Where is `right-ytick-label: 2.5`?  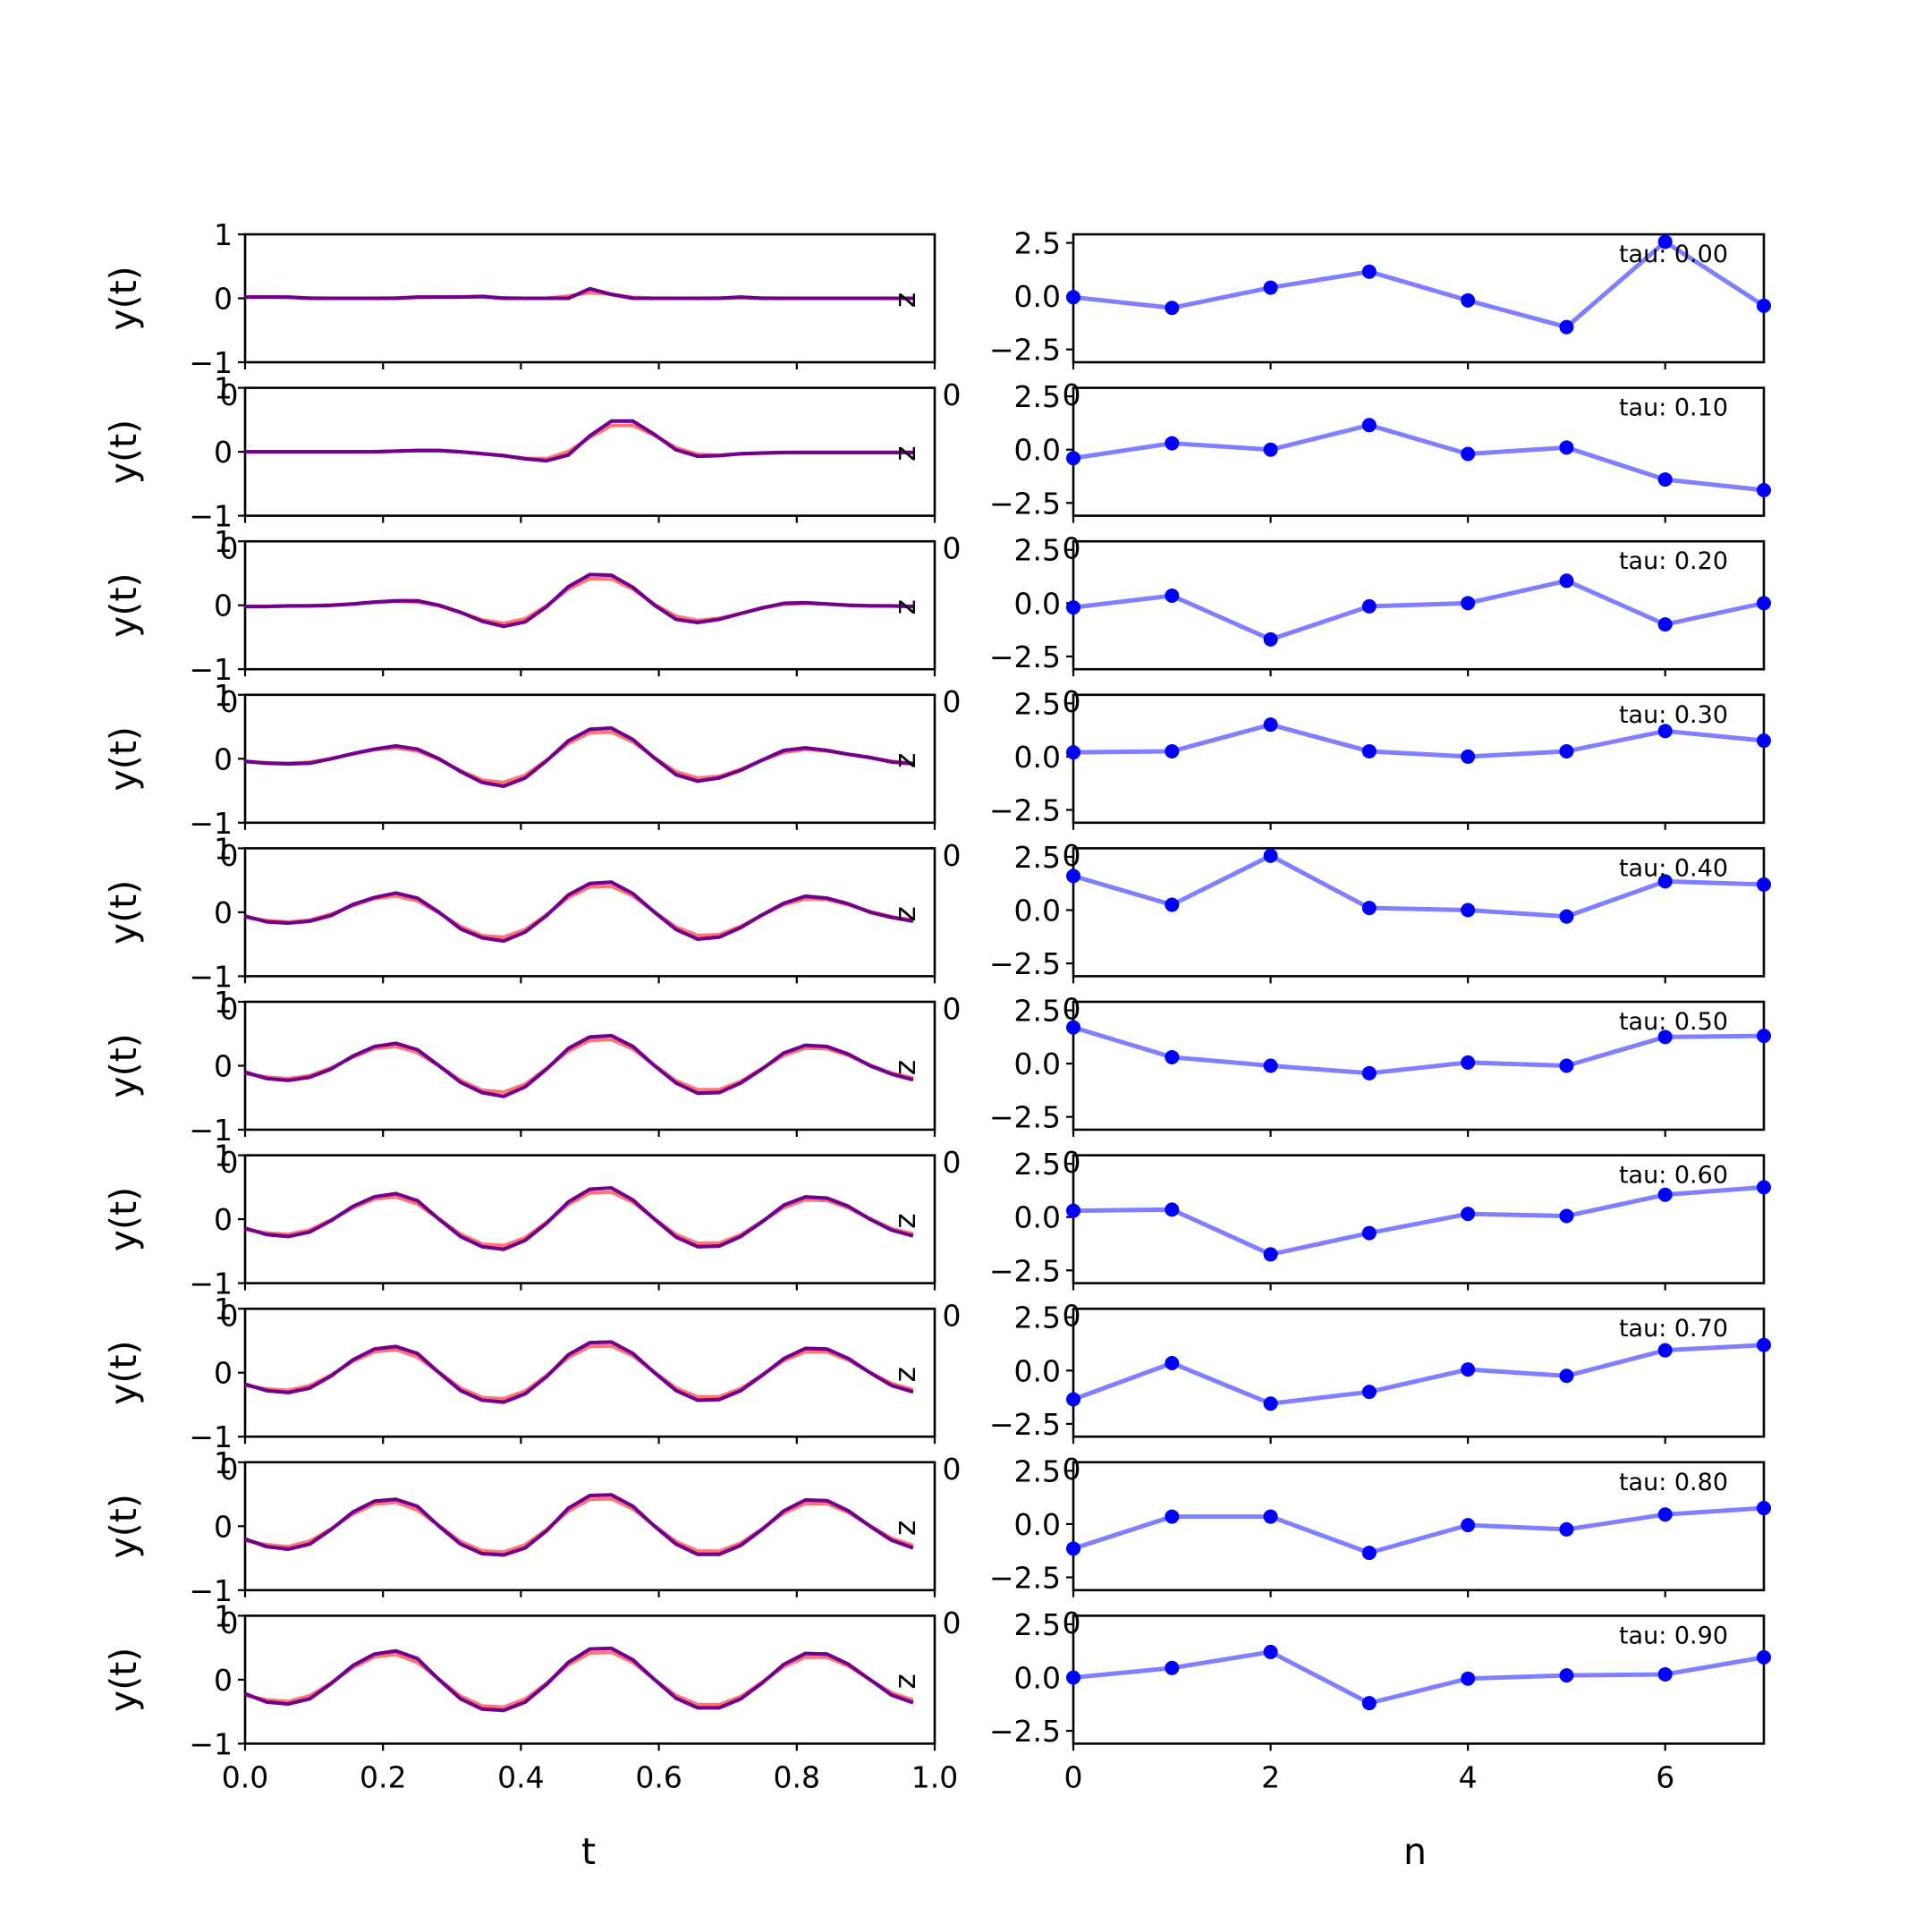
right-ytick-label: 2.5 is located at coordinates (1037, 703).